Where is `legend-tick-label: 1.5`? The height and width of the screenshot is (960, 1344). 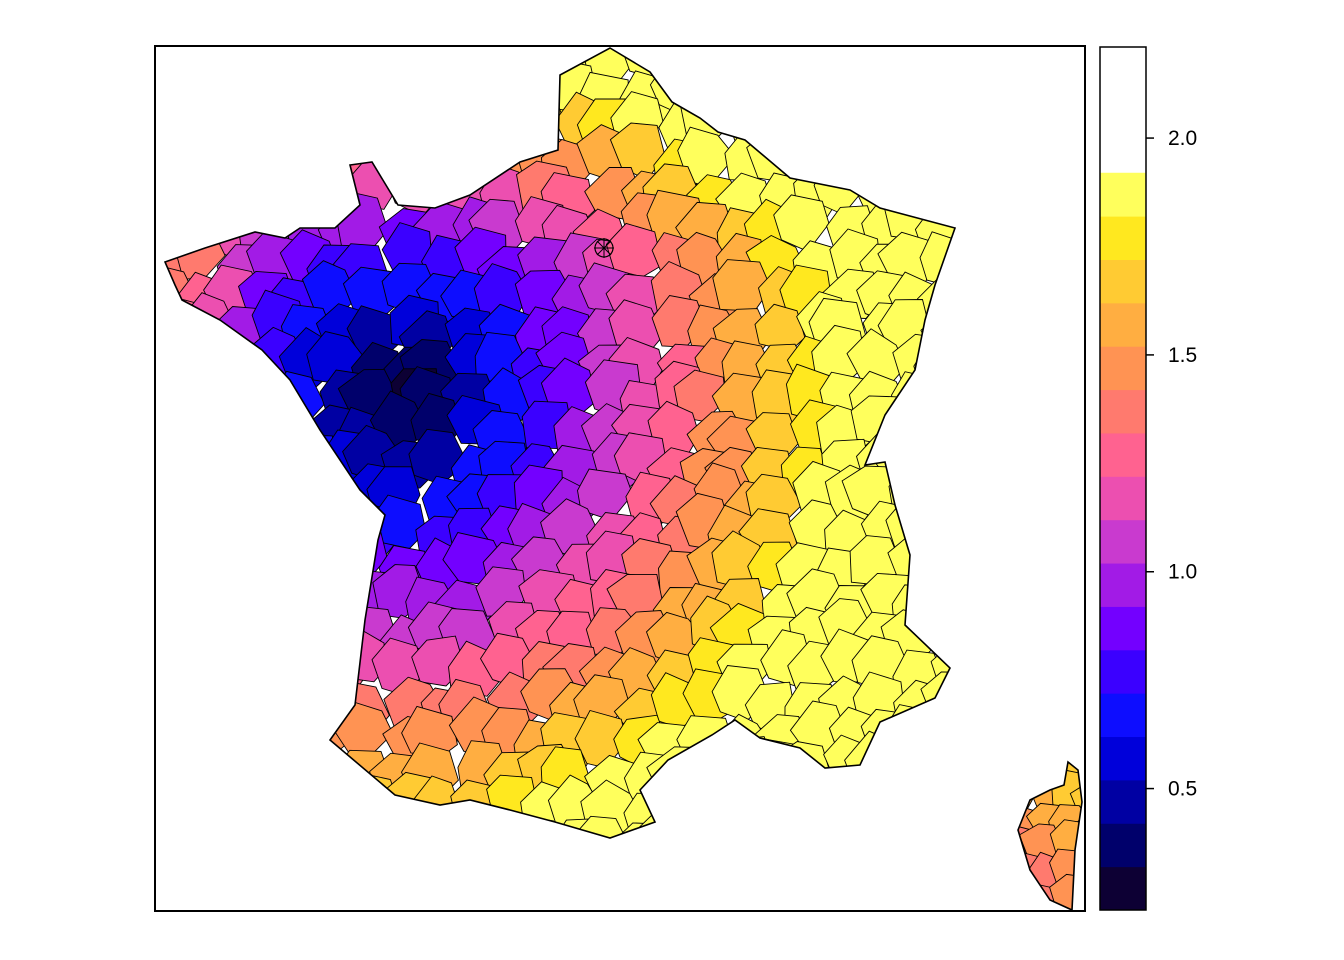 legend-tick-label: 1.5 is located at coordinates (1182, 355).